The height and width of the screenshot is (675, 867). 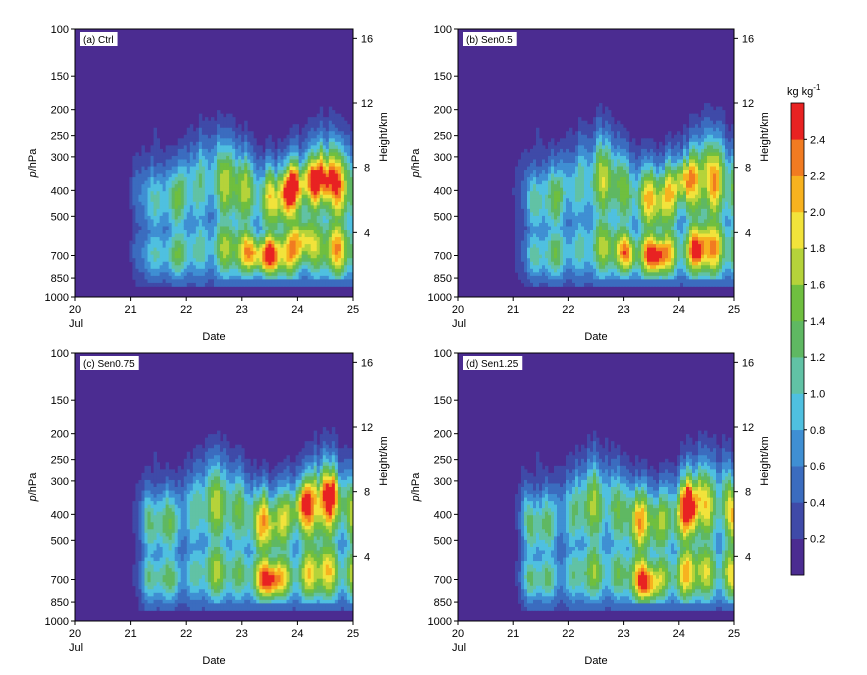 What do you see at coordinates (60, 77) in the screenshot?
I see `y-tick-label: 150` at bounding box center [60, 77].